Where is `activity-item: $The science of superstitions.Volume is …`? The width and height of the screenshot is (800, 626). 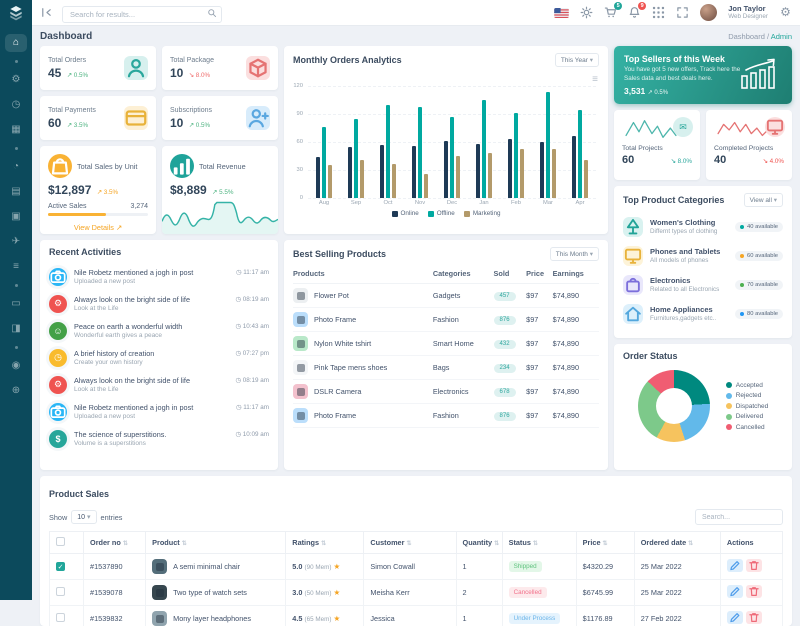
activity-item: $The science of superstitions.Volume is … is located at coordinates (159, 438).